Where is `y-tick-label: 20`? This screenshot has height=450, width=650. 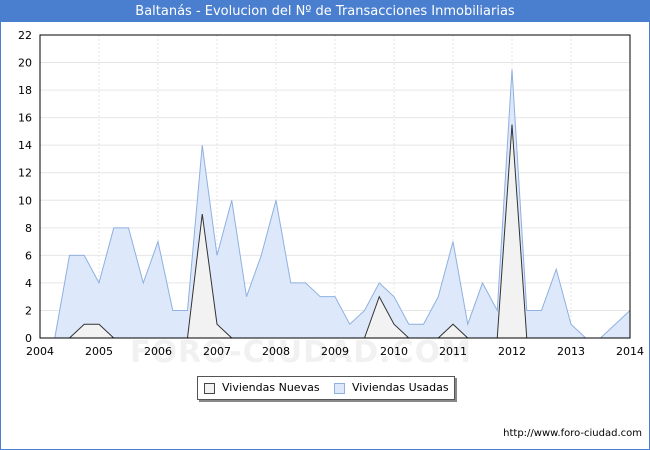 y-tick-label: 20 is located at coordinates (25, 63).